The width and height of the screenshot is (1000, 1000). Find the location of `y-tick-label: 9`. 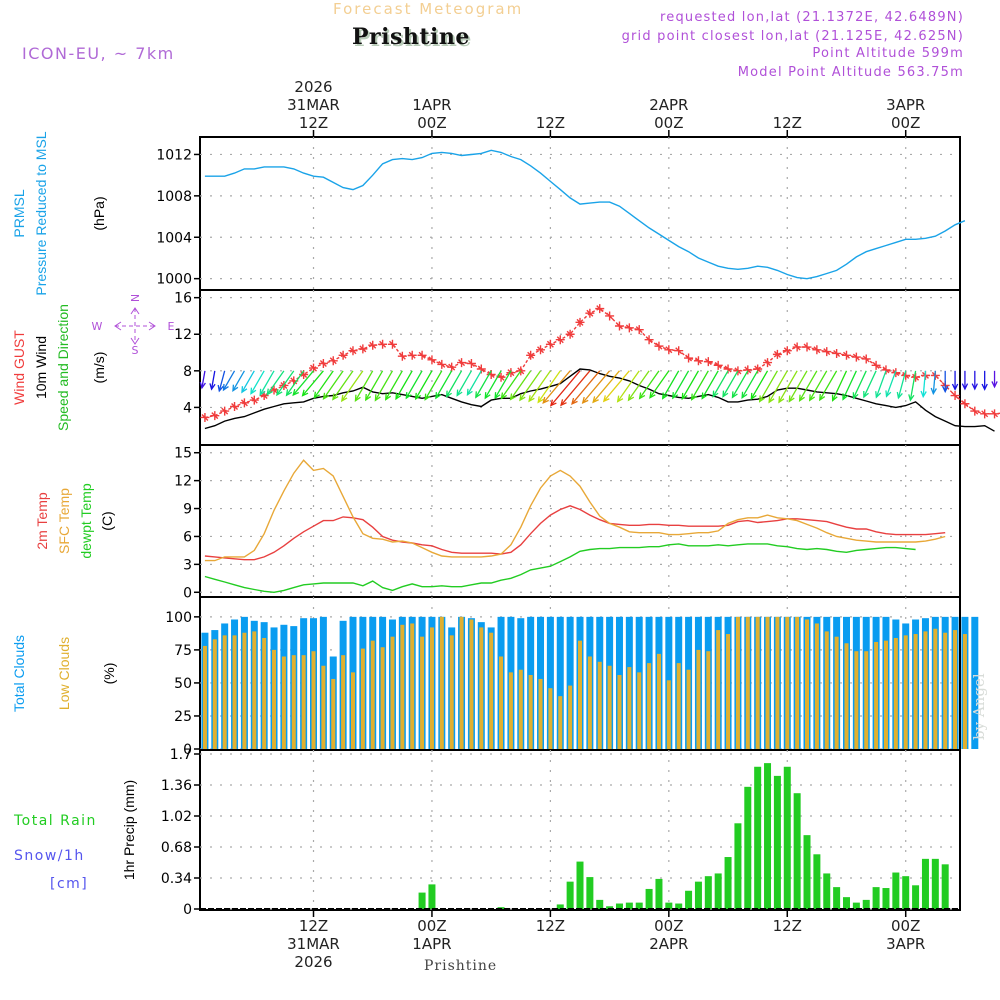

y-tick-label: 9 is located at coordinates (187, 510).